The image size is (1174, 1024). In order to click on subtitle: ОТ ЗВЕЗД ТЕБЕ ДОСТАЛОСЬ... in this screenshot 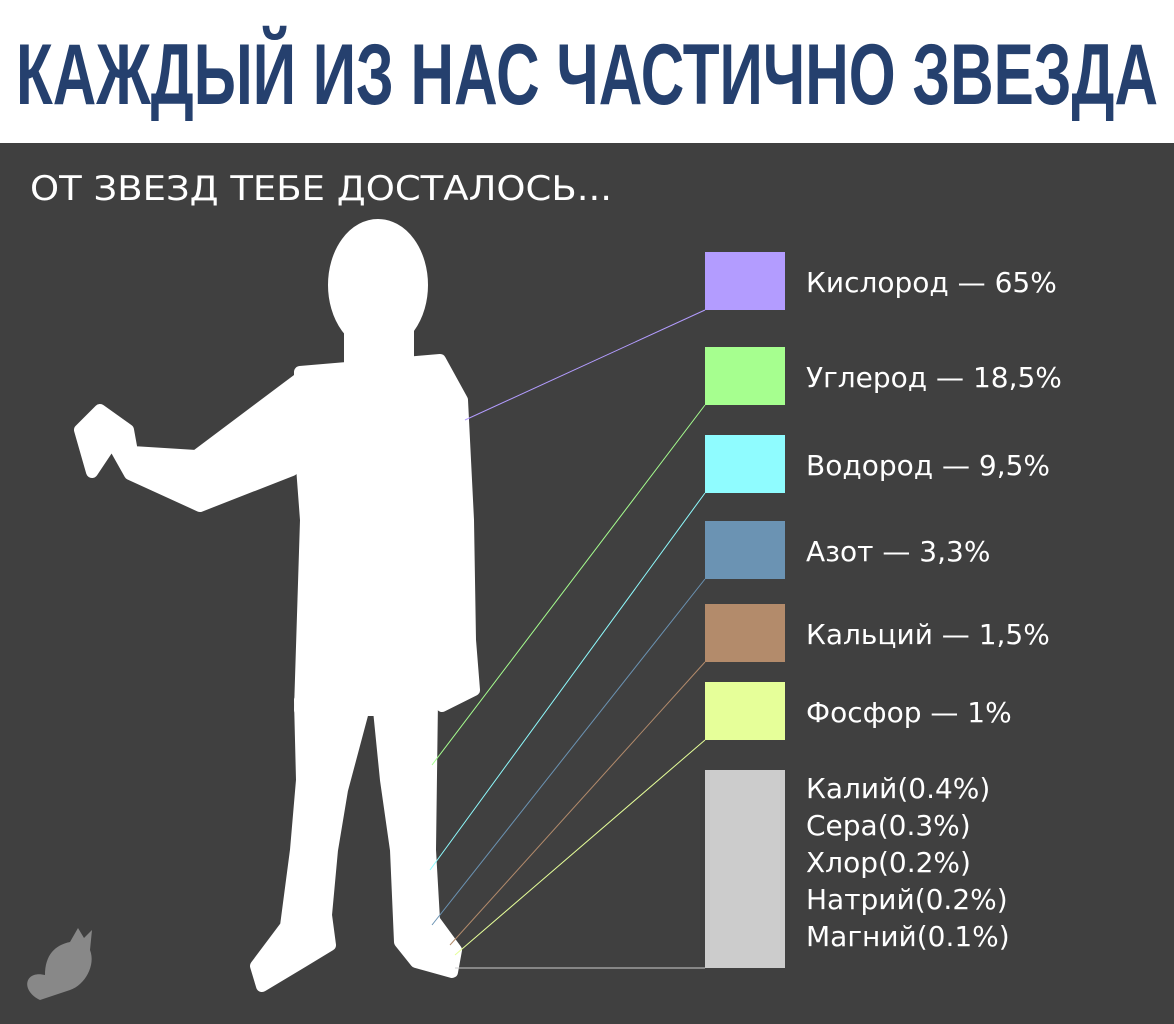, I will do `click(321, 189)`.